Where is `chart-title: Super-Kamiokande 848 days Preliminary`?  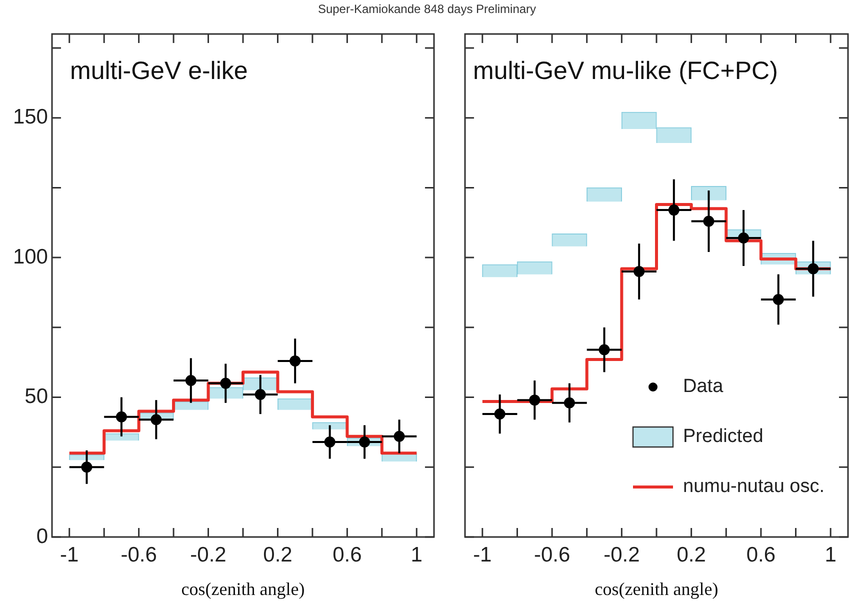
chart-title: Super-Kamiokande 848 days Preliminary is located at coordinates (427, 9).